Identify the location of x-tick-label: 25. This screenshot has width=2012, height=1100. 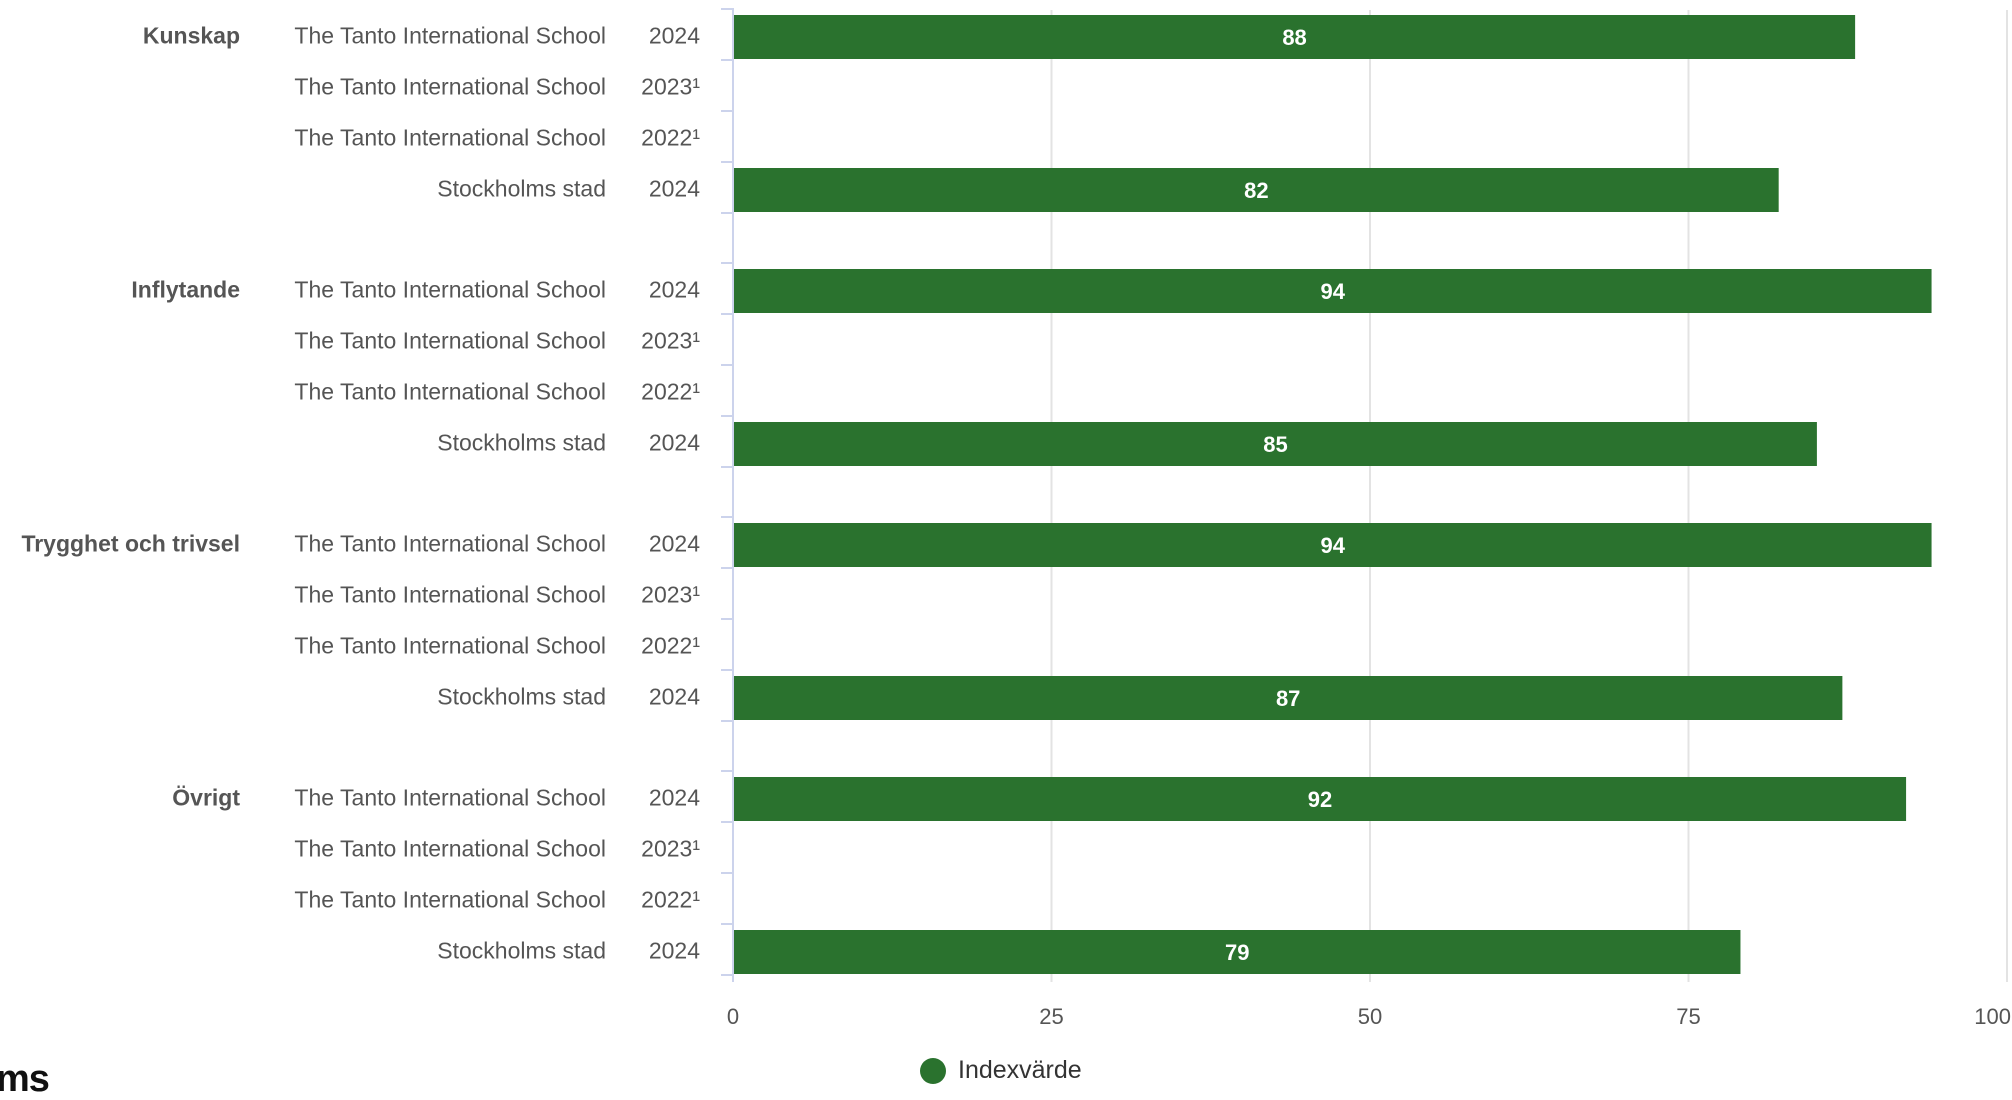
(1051, 1016).